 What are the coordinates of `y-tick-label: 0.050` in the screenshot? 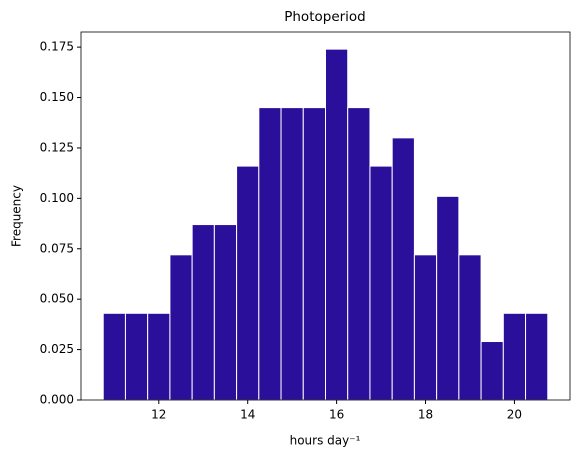 It's located at (57, 299).